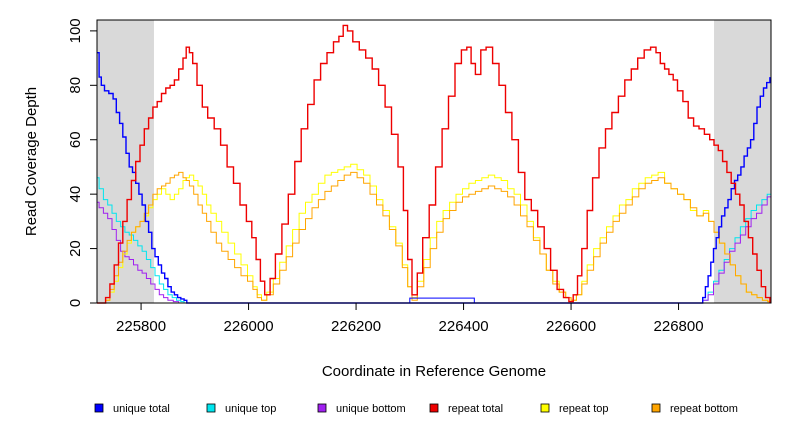 The height and width of the screenshot is (432, 792). I want to click on x-tick-label-3: 226400, so click(464, 326).